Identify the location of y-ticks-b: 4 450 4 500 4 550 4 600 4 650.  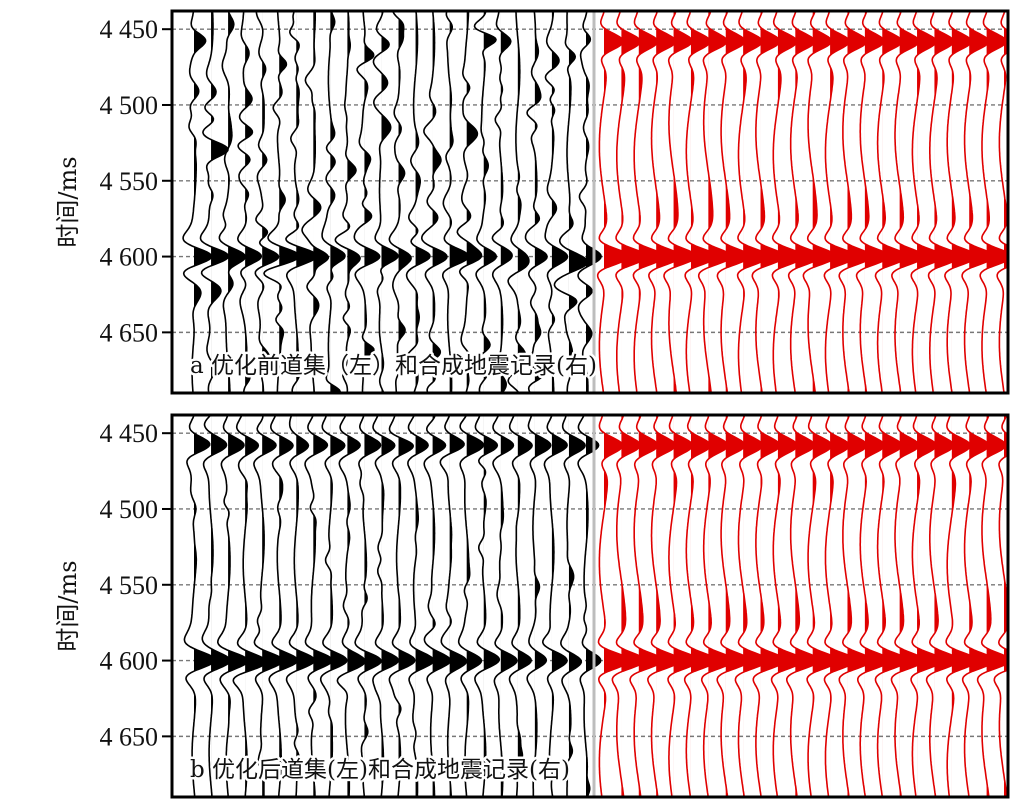
(136, 585).